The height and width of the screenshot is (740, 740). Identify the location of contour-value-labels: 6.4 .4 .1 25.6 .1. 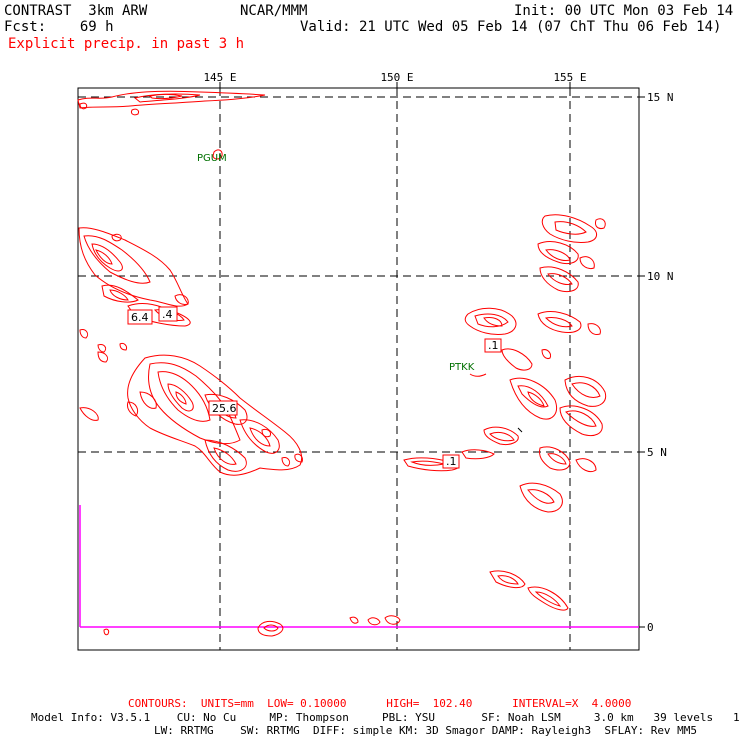
(314, 387).